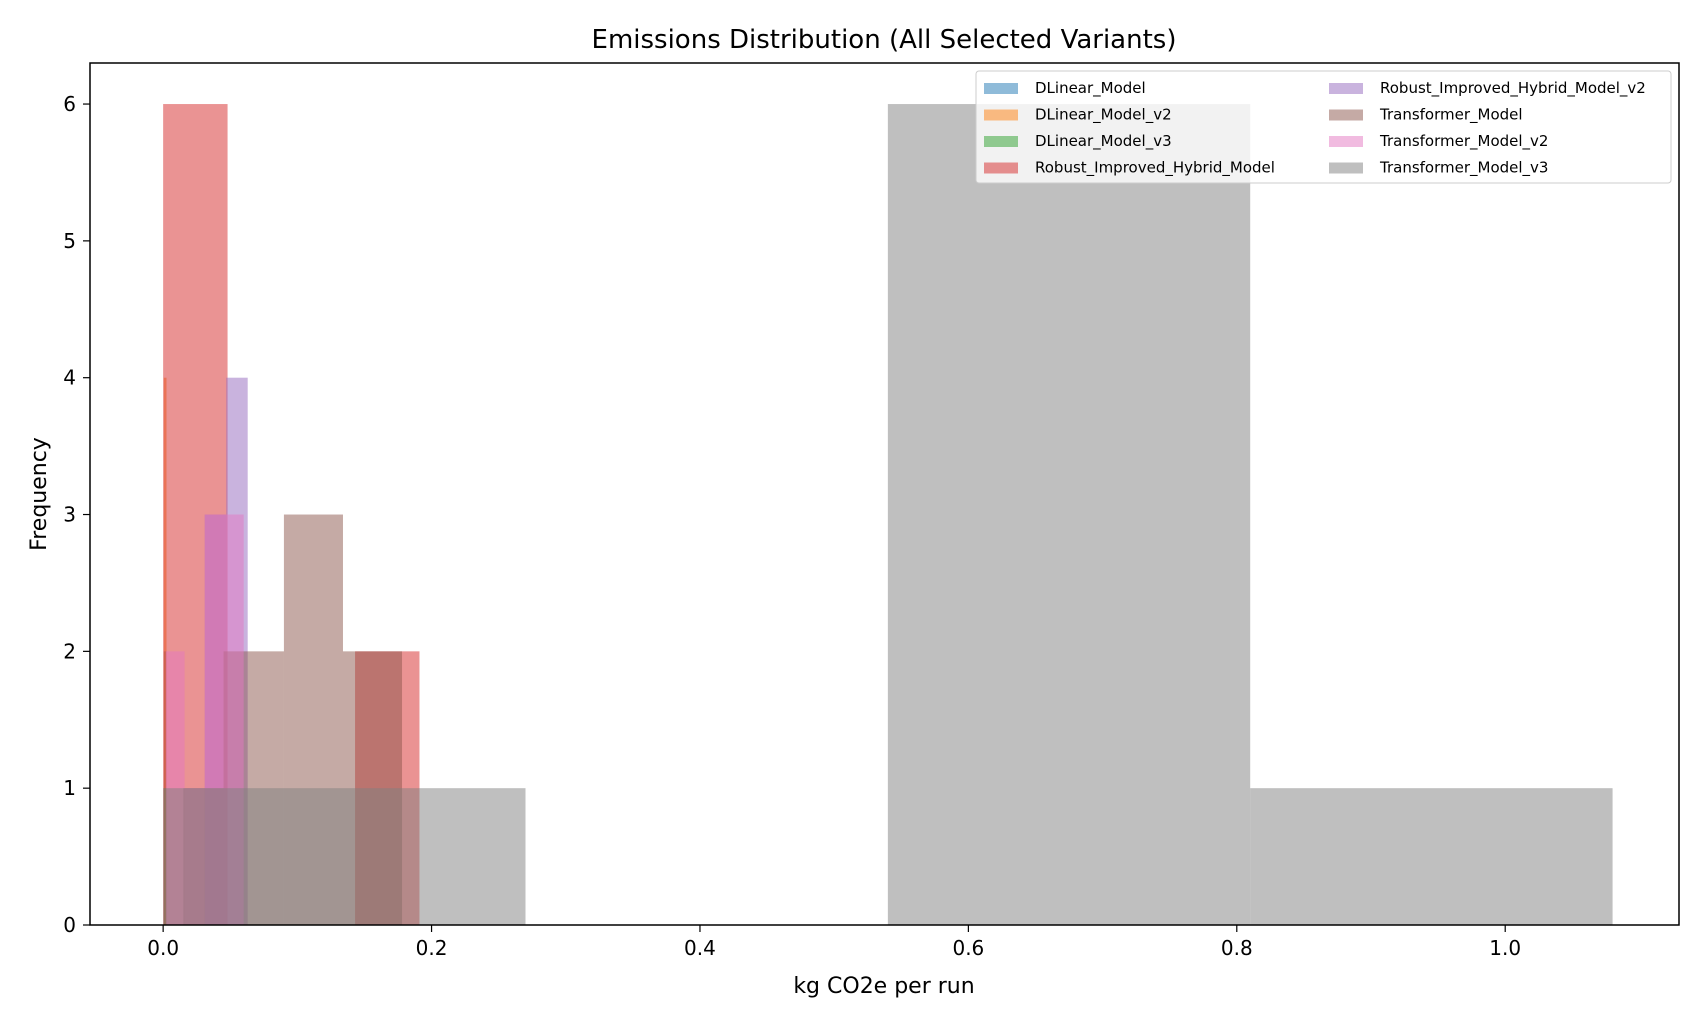  I want to click on legend-label: Transformer_Model_v3, so click(1463, 168).